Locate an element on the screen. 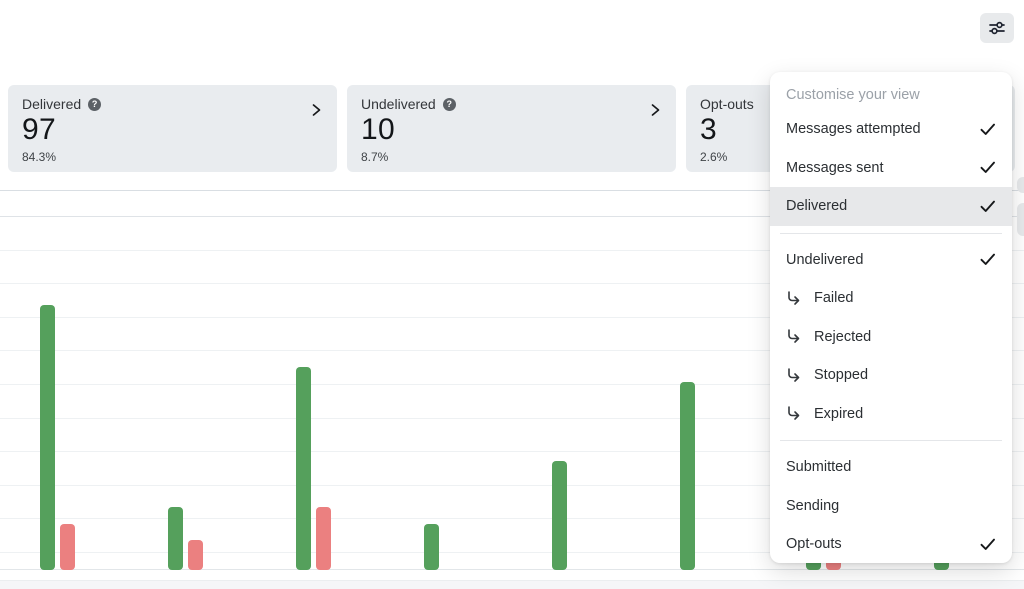  filter-button is located at coordinates (997, 28).